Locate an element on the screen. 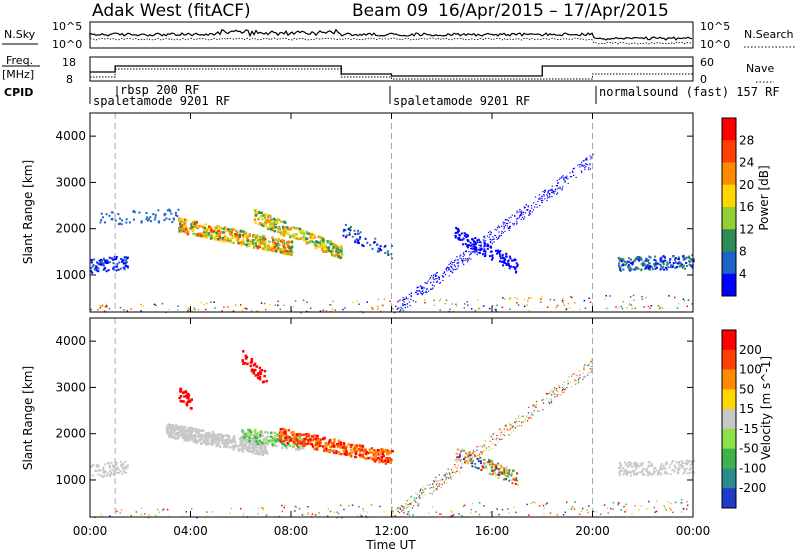 The height and width of the screenshot is (554, 800). power-colorbar-label: Power [dB] is located at coordinates (764, 197).